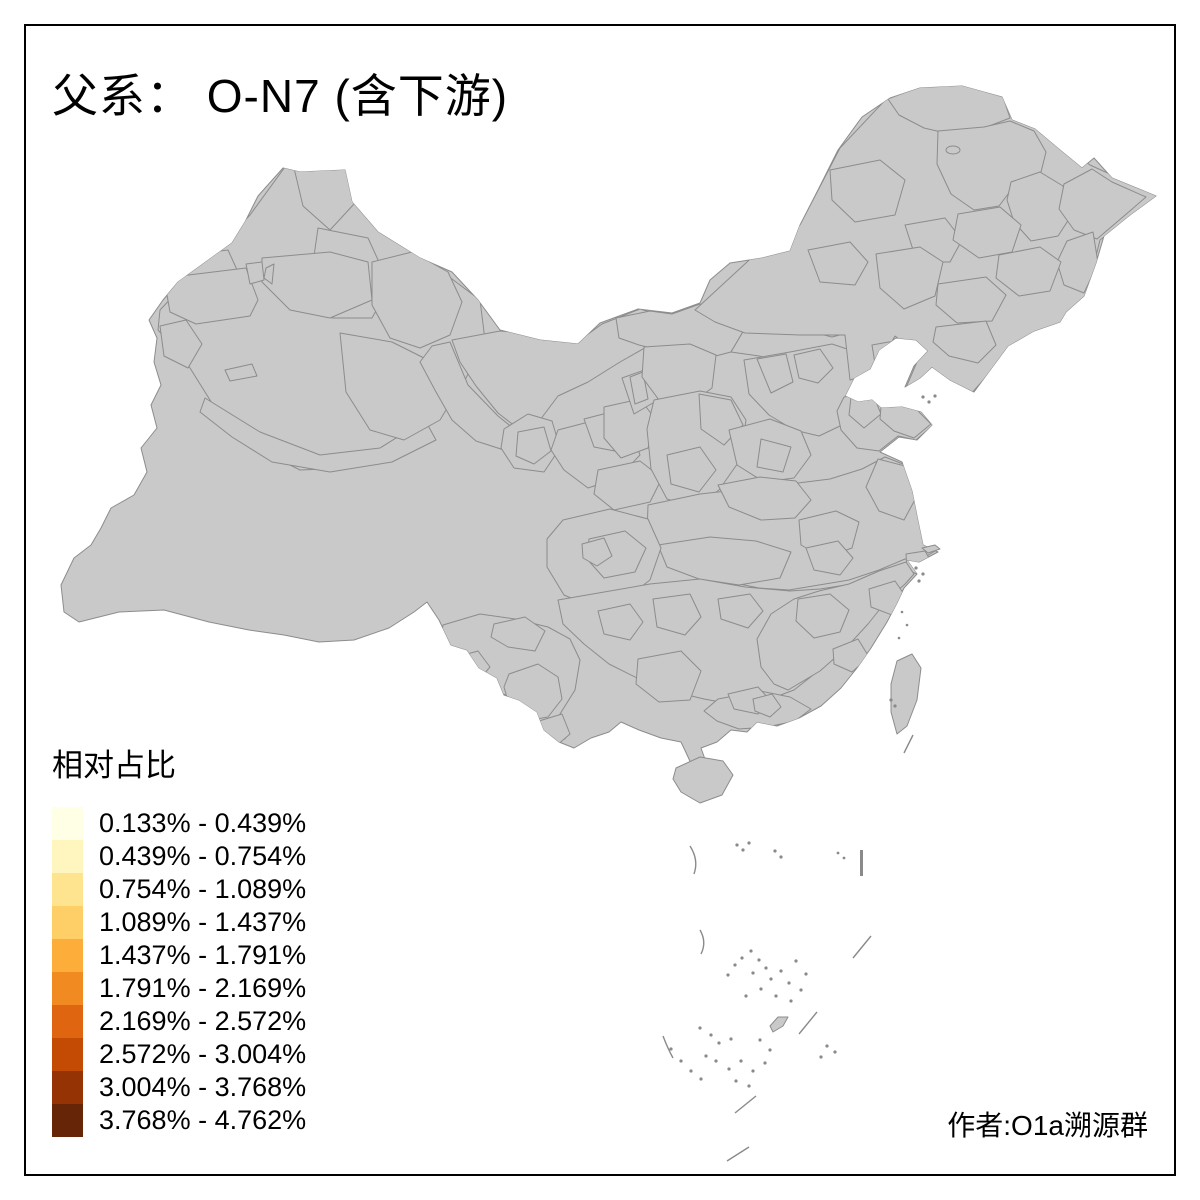 This screenshot has height=1200, width=1200. What do you see at coordinates (1047, 1125) in the screenshot?
I see `attribution-text: 作者:O1a溯源群` at bounding box center [1047, 1125].